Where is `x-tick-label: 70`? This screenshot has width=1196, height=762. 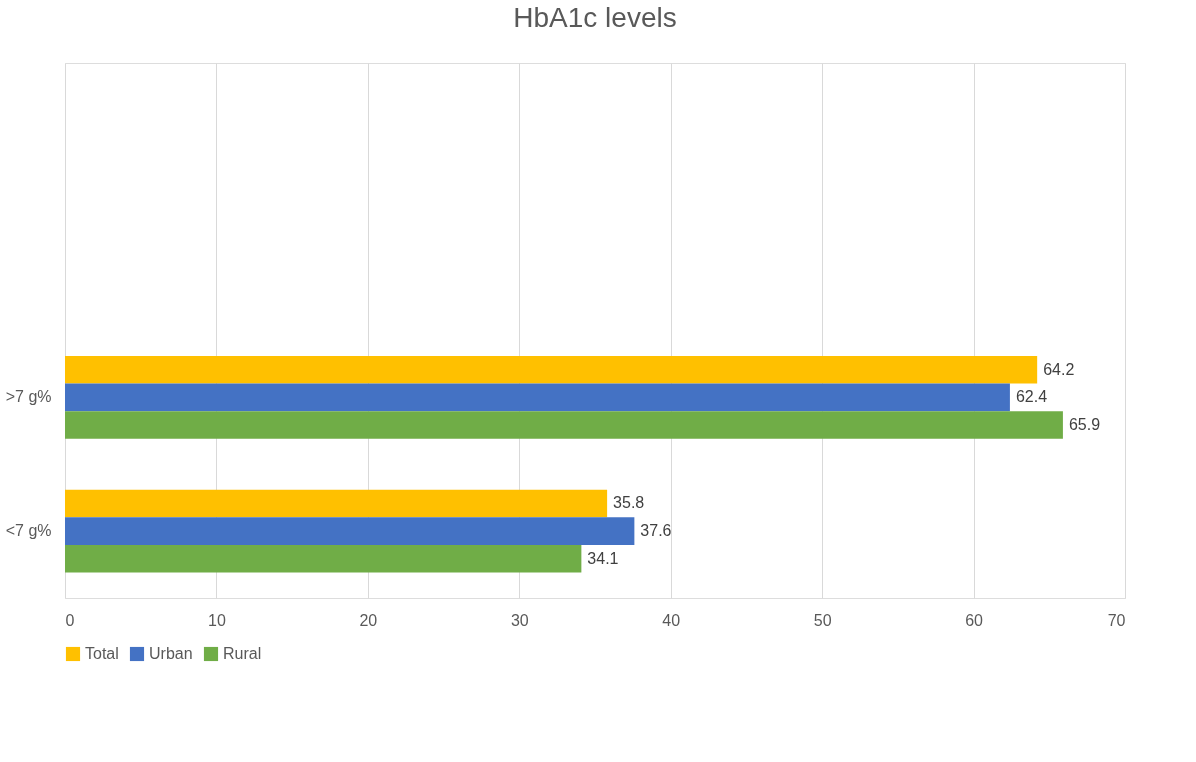 x-tick-label: 70 is located at coordinates (1116, 620).